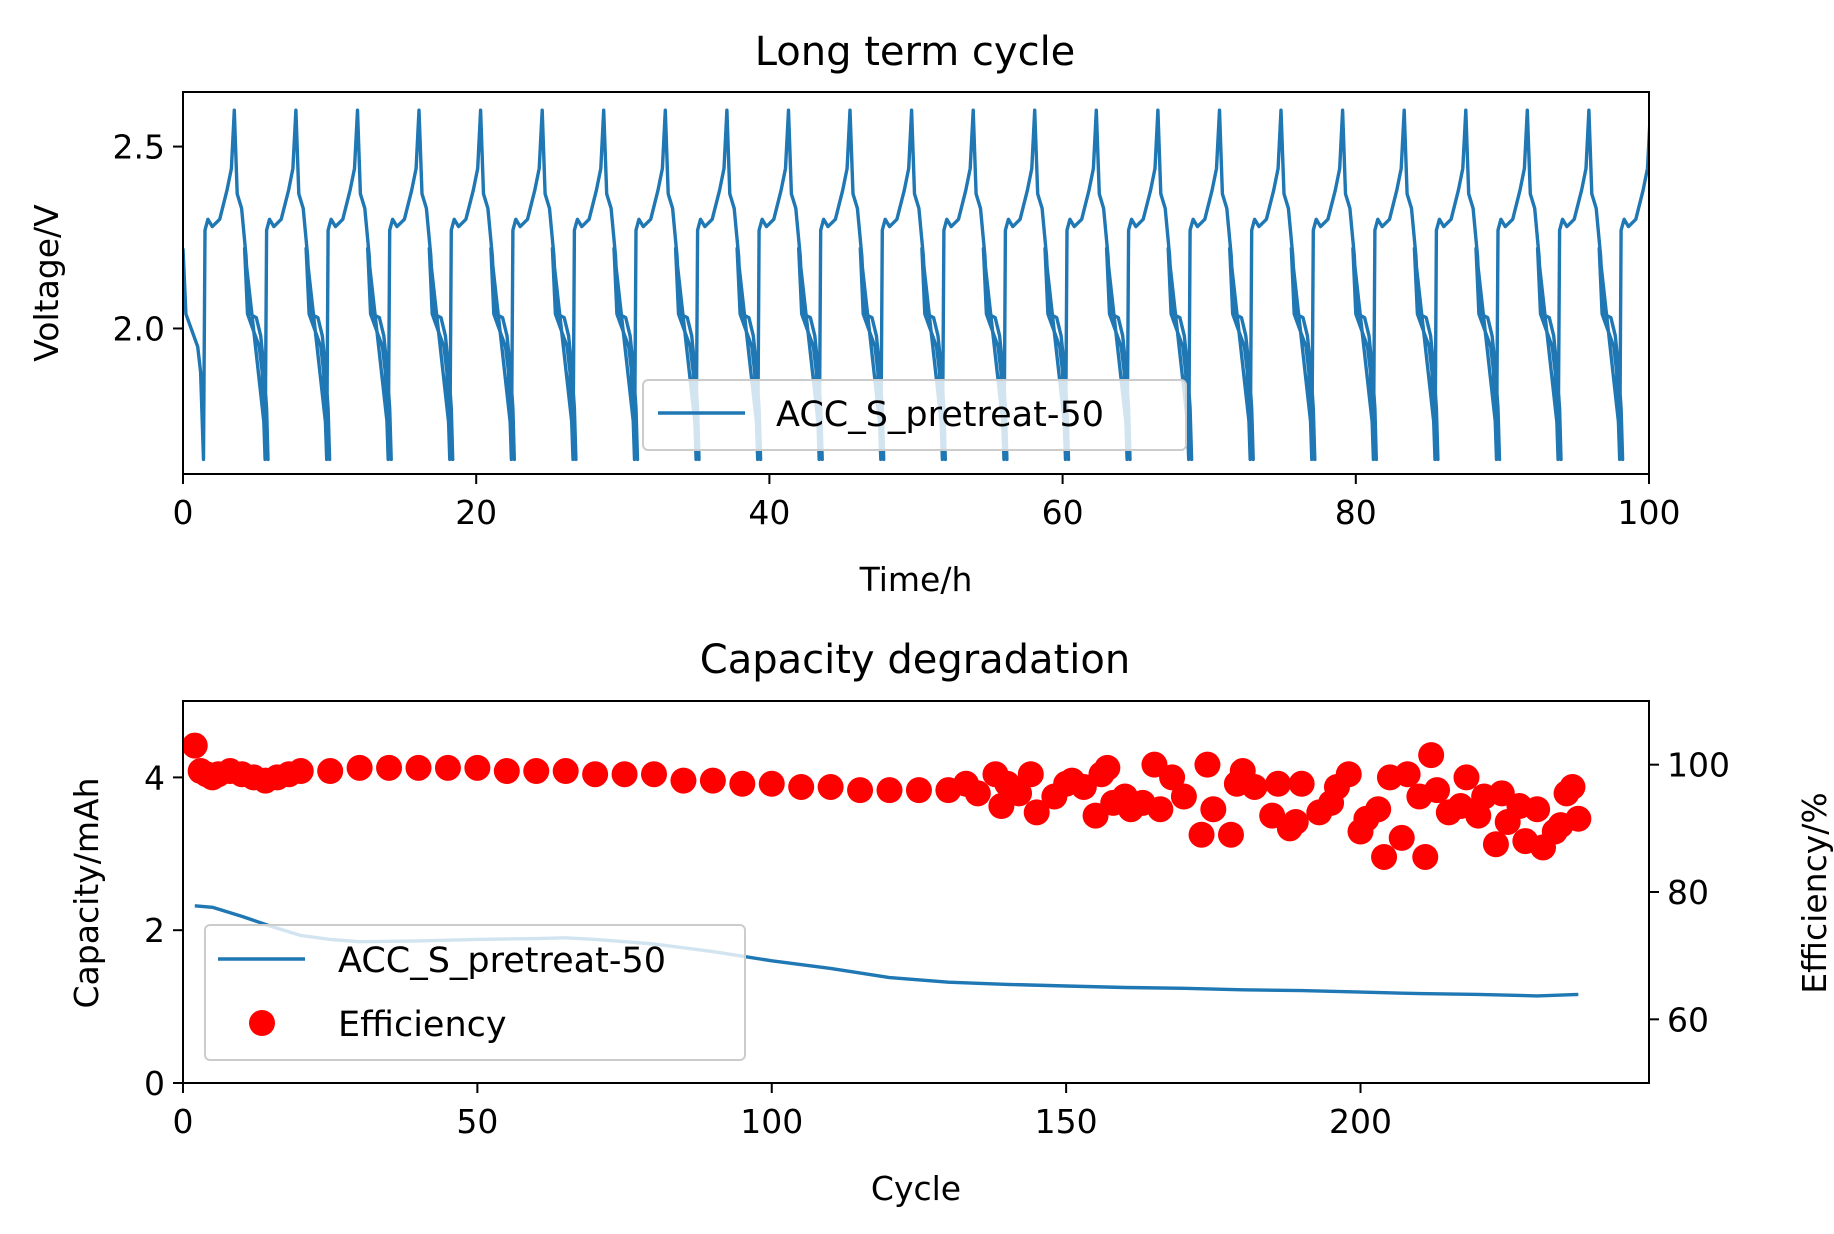  I want to click on efficiency-ytick-label: 80, so click(1688, 892).